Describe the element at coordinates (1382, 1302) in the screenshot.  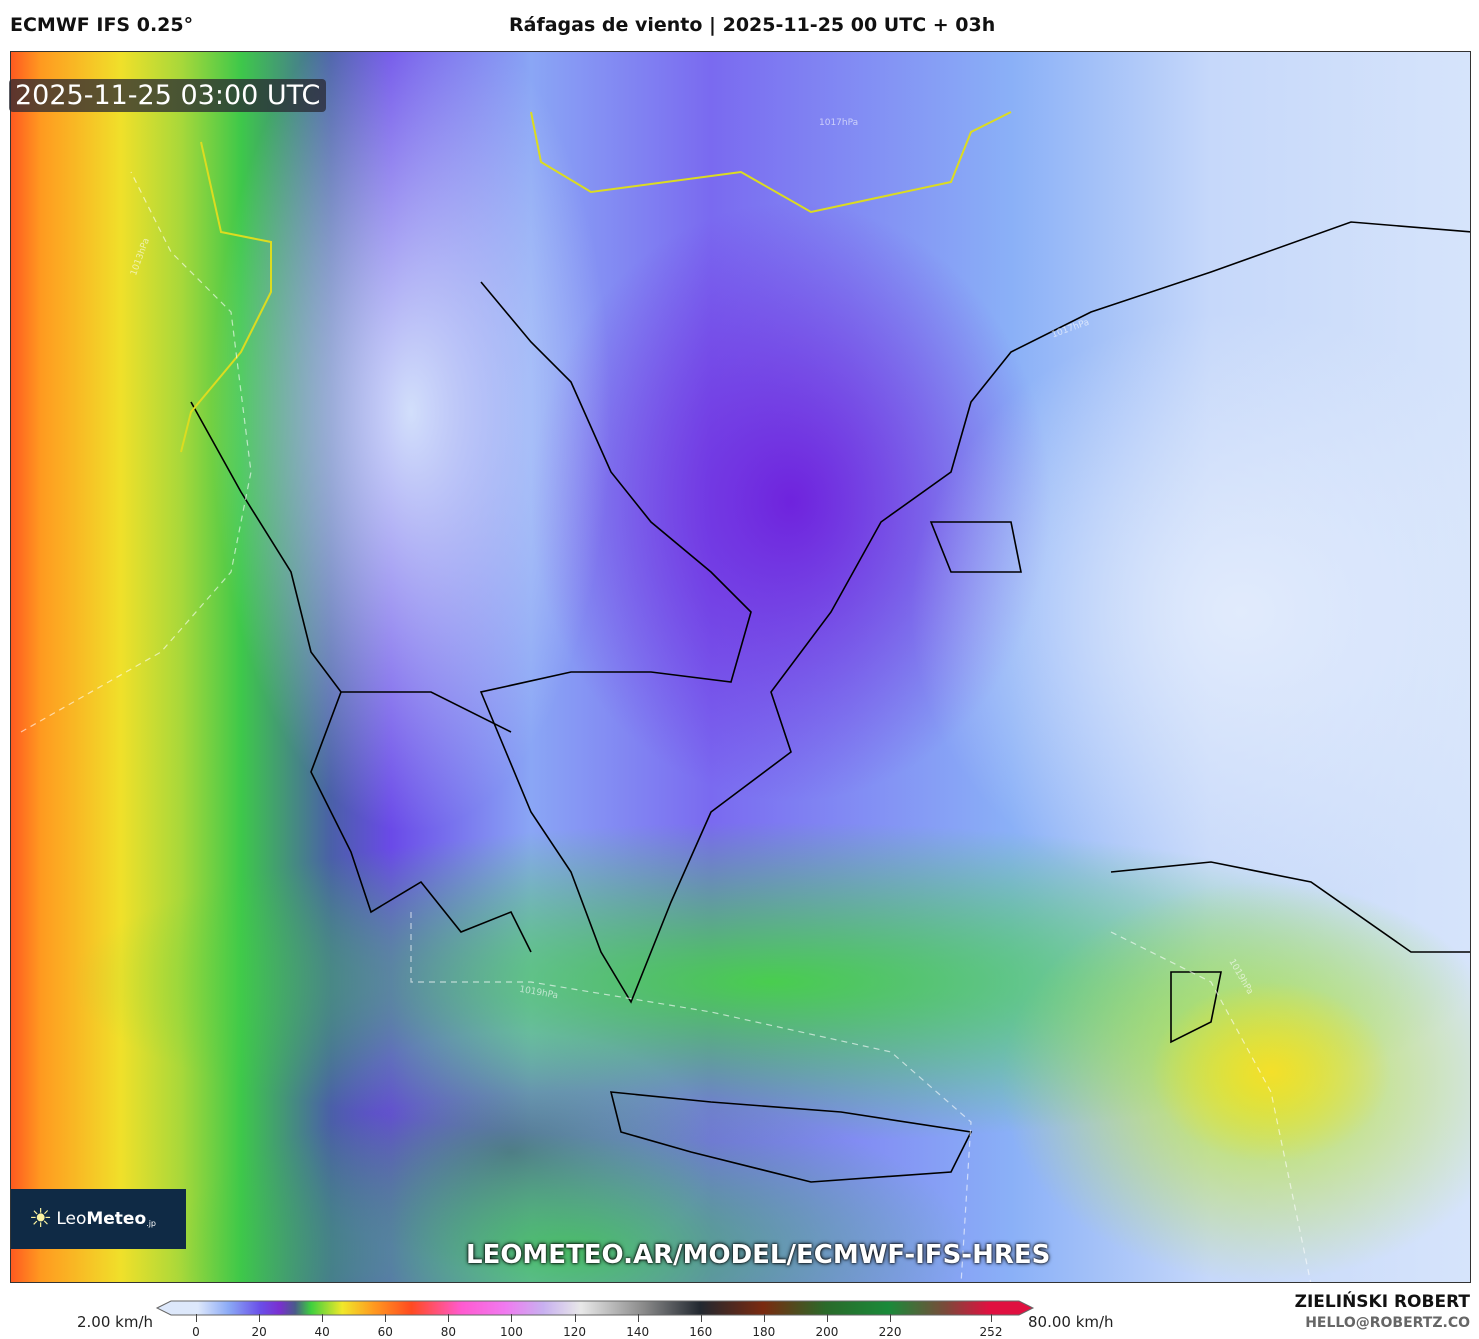
I see `author-credit: ZIELIŃSKI ROBERT` at that location.